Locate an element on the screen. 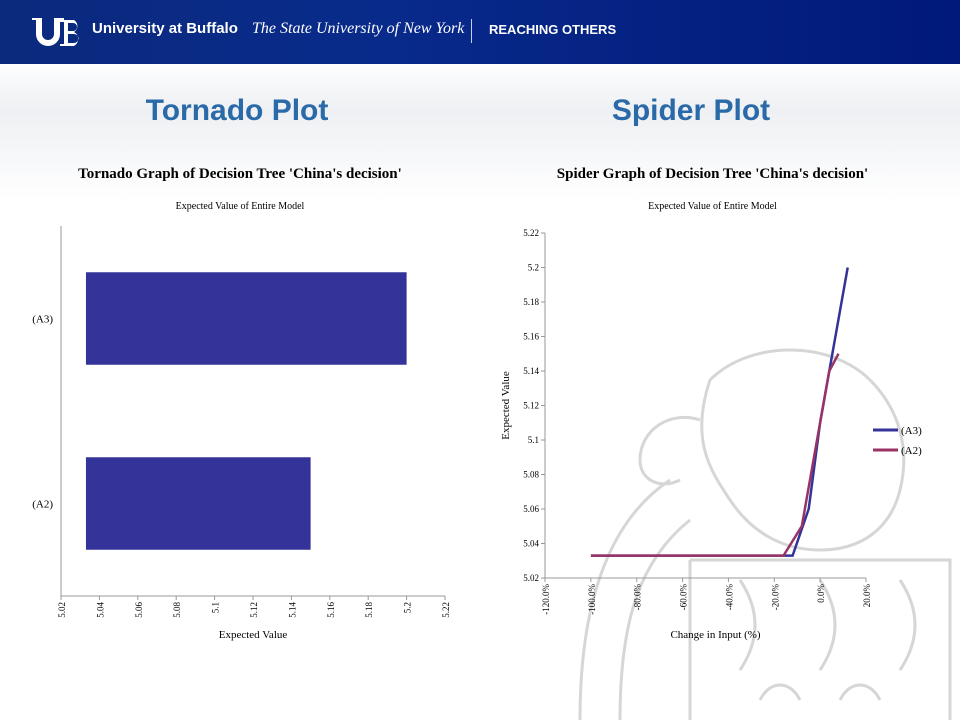 This screenshot has height=720, width=960. university-name: University at Buffalo is located at coordinates (165, 28).